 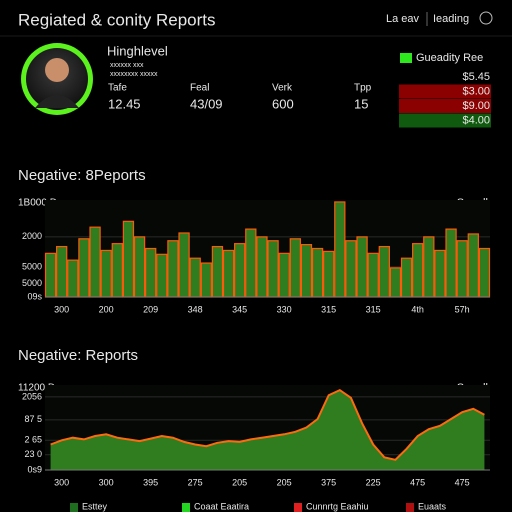 I want to click on x-tick-label: 57h, so click(x=462, y=309).